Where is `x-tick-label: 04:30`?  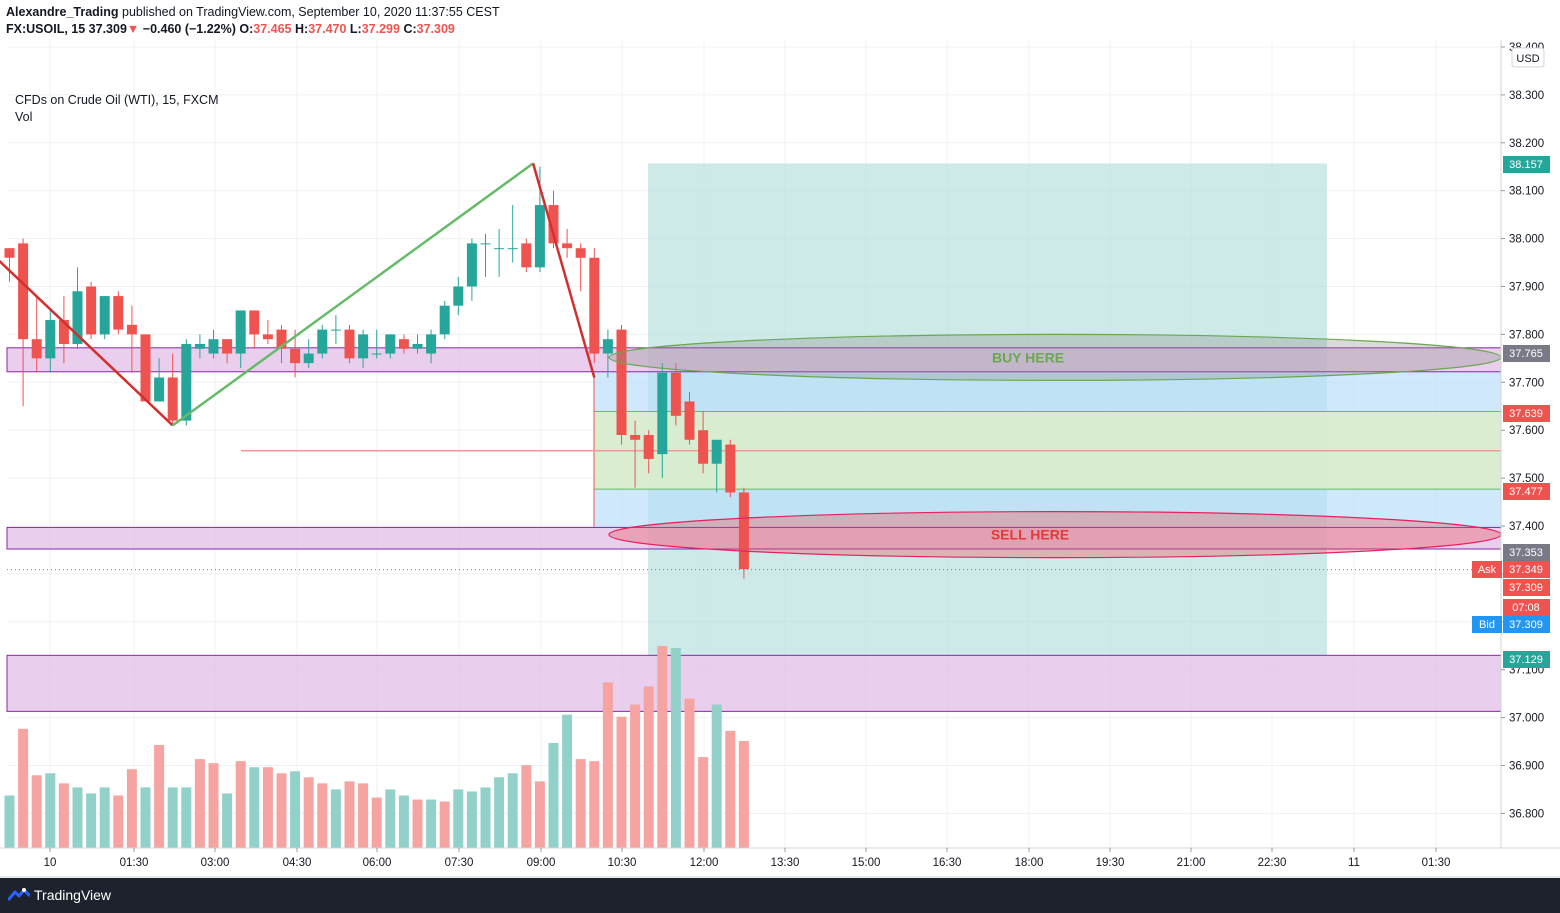
x-tick-label: 04:30 is located at coordinates (297, 863).